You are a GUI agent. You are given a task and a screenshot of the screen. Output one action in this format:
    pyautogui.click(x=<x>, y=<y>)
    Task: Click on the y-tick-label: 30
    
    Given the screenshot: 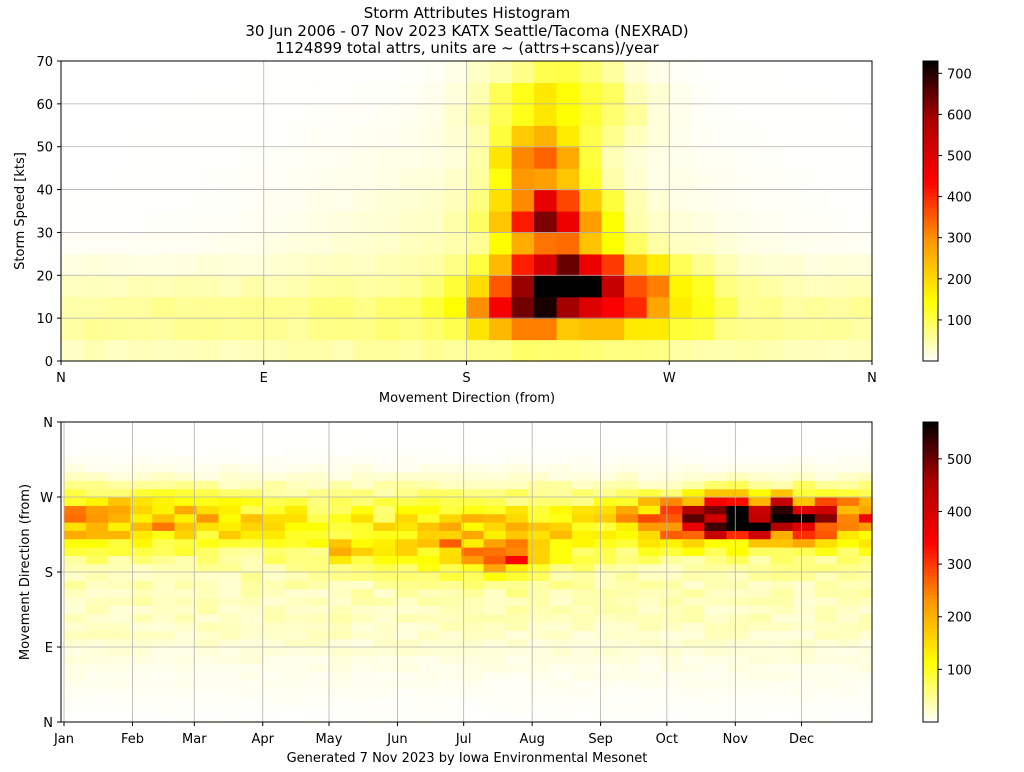 What is the action you would take?
    pyautogui.click(x=44, y=233)
    